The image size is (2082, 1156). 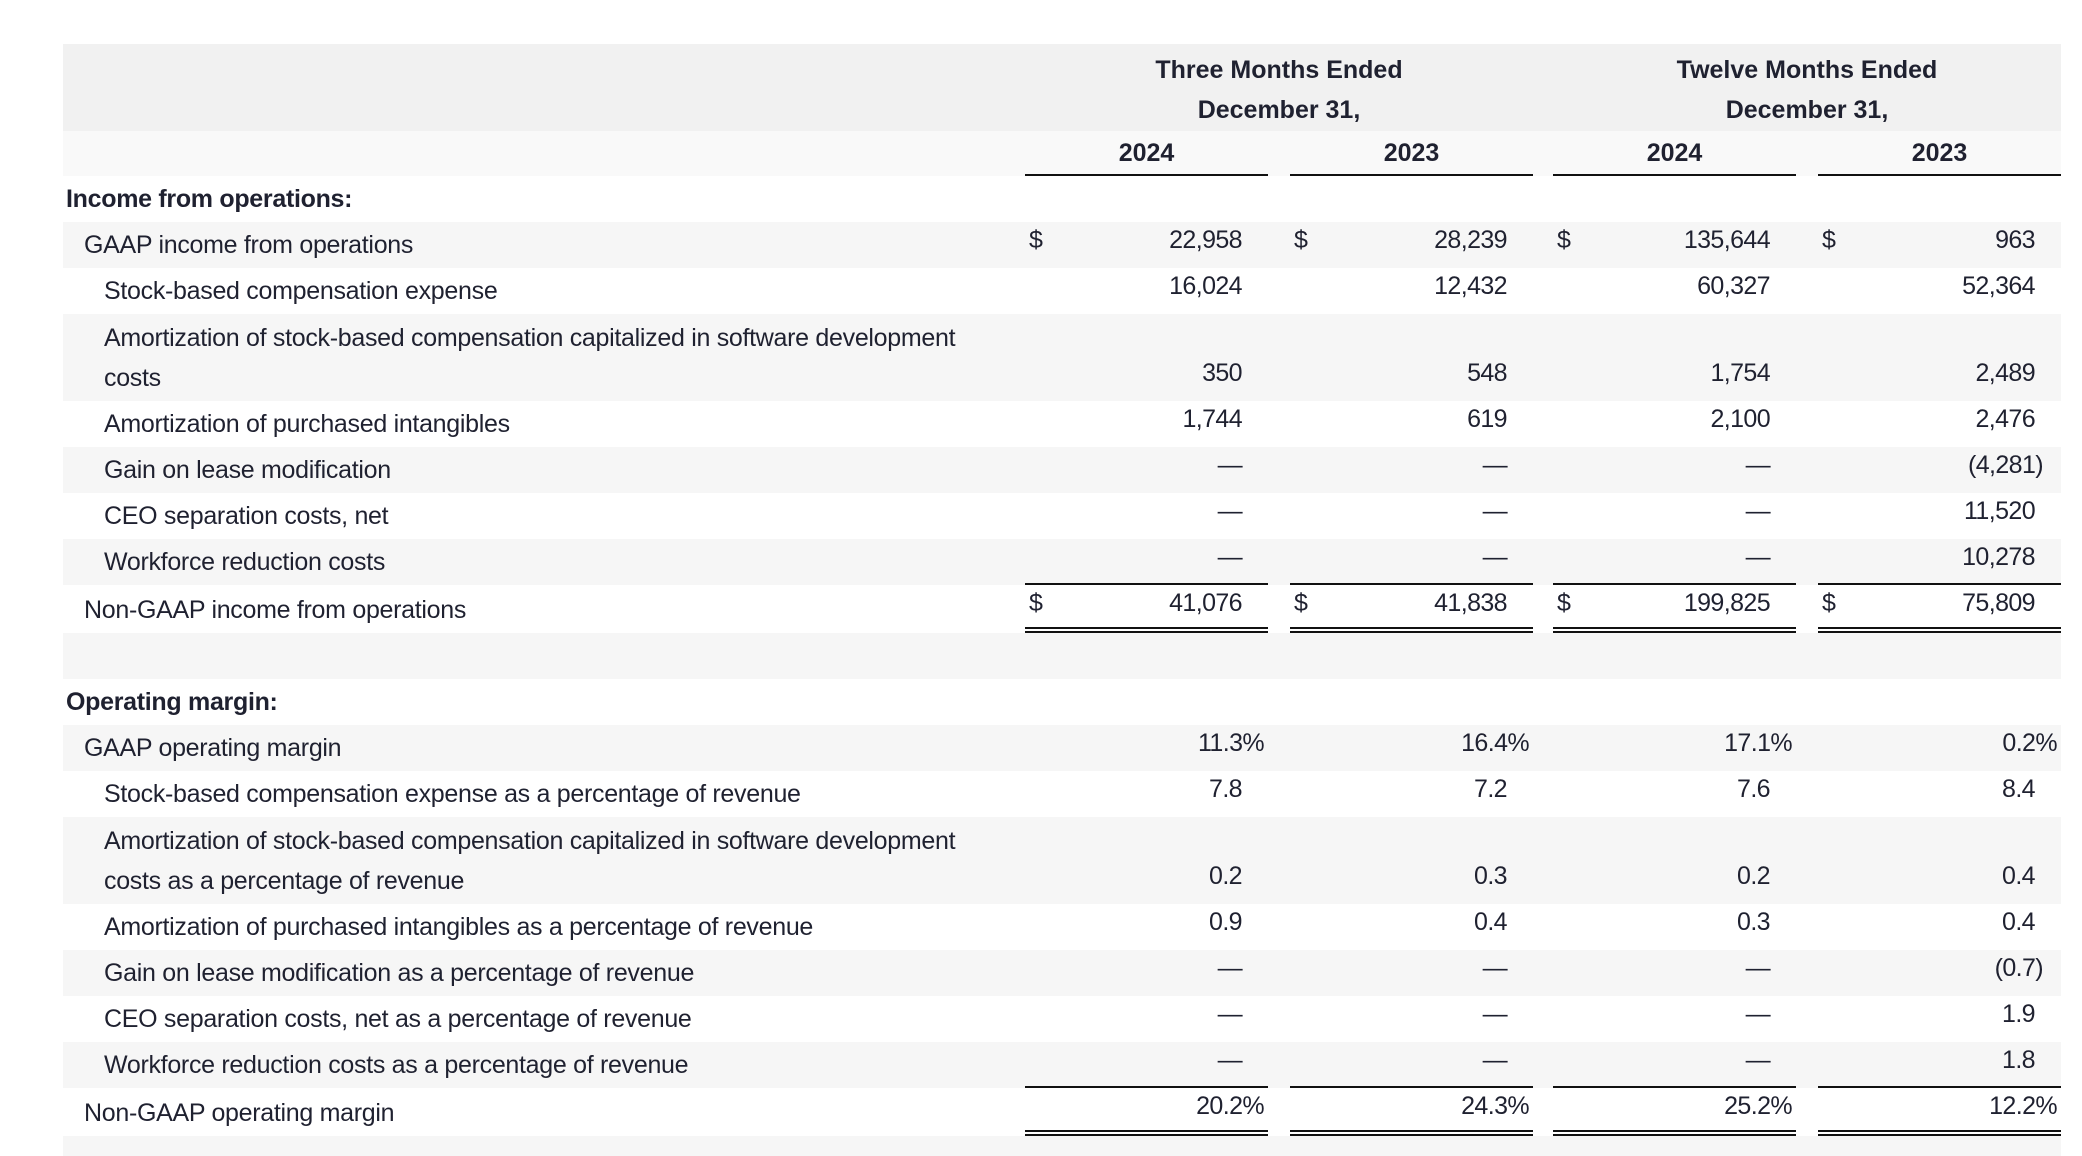 What do you see at coordinates (2005, 419) in the screenshot?
I see `cell-value: 2,476` at bounding box center [2005, 419].